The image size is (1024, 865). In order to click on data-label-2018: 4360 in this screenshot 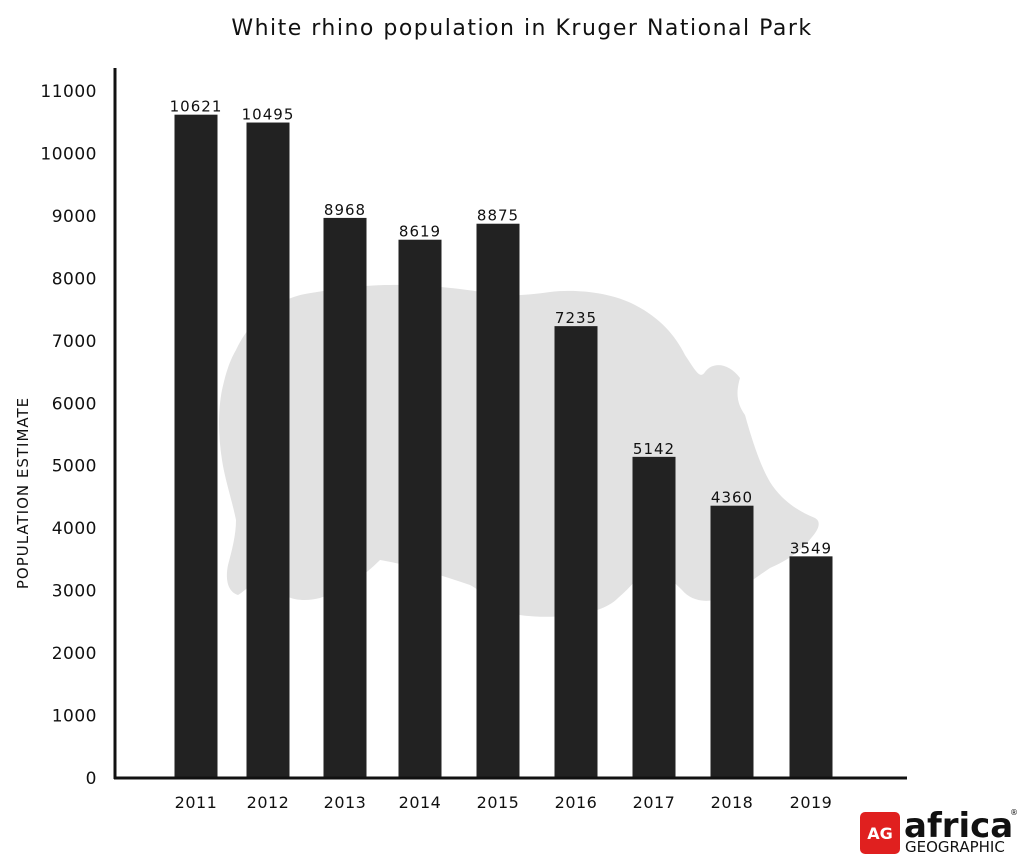, I will do `click(732, 498)`.